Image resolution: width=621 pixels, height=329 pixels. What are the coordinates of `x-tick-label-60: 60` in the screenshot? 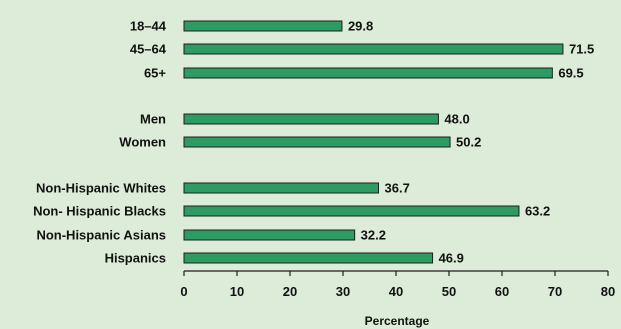 It's located at (502, 291).